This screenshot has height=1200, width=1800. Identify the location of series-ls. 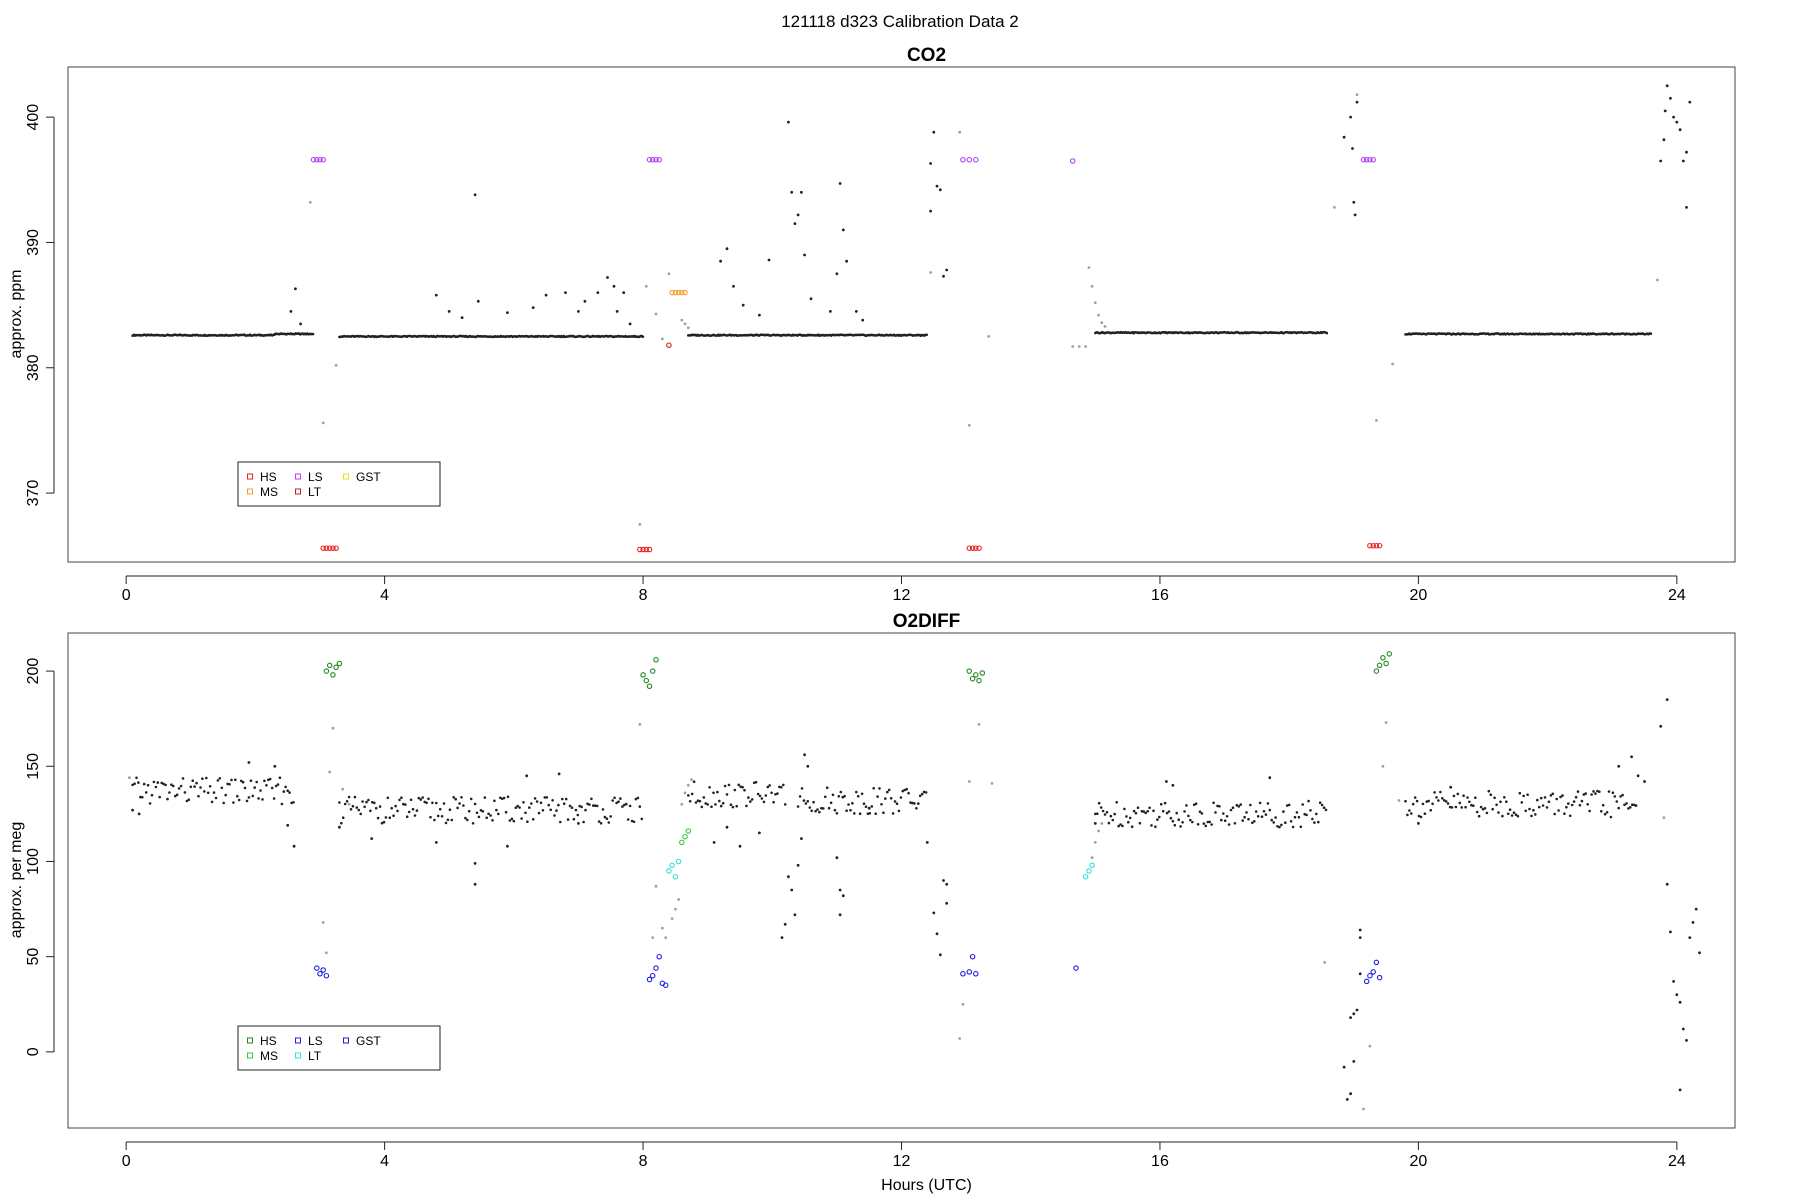
(843, 160).